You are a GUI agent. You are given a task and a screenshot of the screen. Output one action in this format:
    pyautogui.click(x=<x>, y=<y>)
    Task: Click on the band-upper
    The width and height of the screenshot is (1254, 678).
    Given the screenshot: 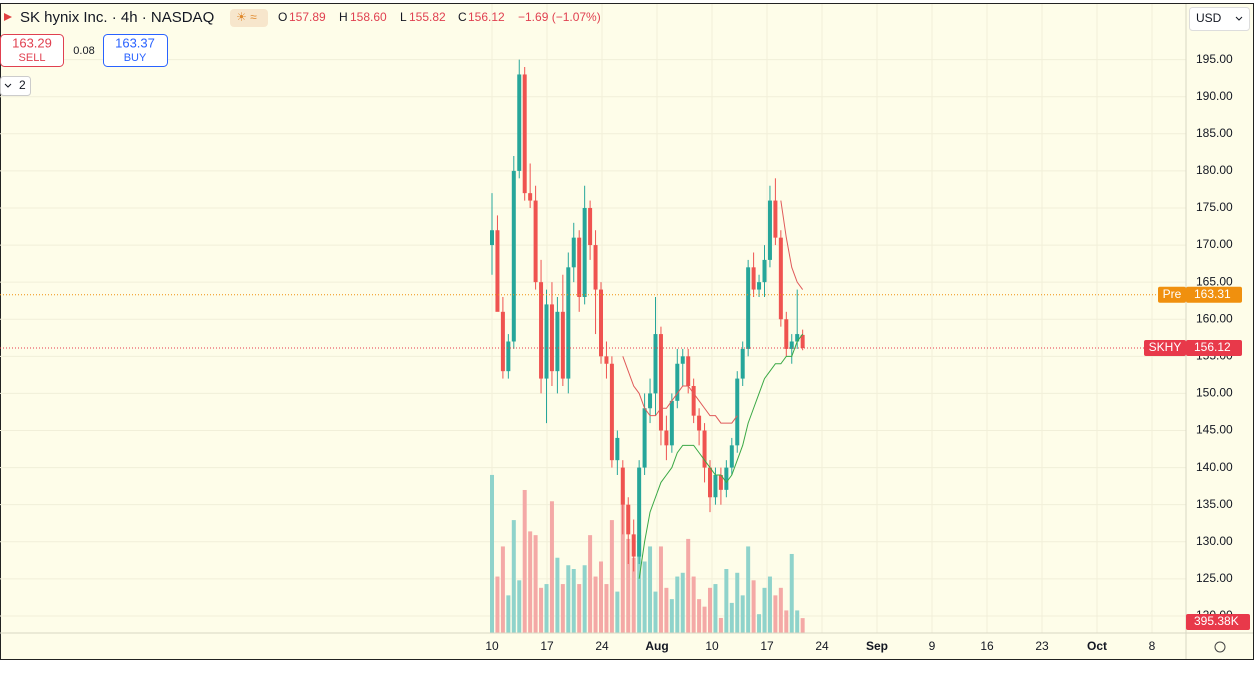 What is the action you would take?
    pyautogui.click(x=713, y=312)
    